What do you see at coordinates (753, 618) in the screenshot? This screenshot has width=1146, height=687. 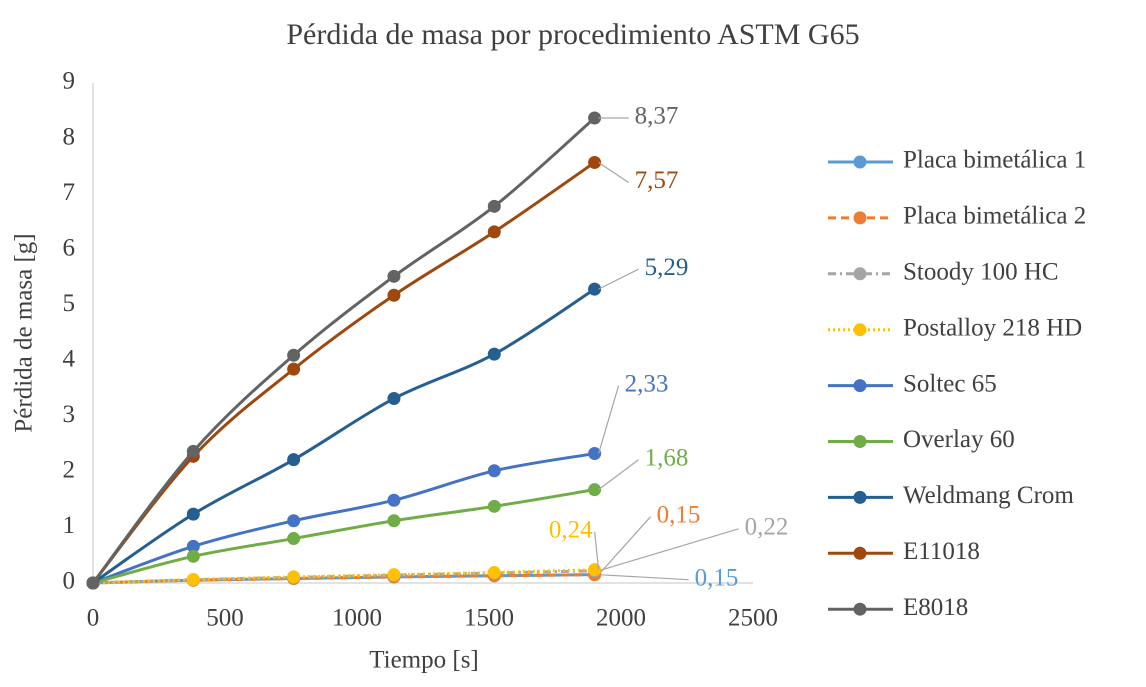 I see `x-tick-label: 2500` at bounding box center [753, 618].